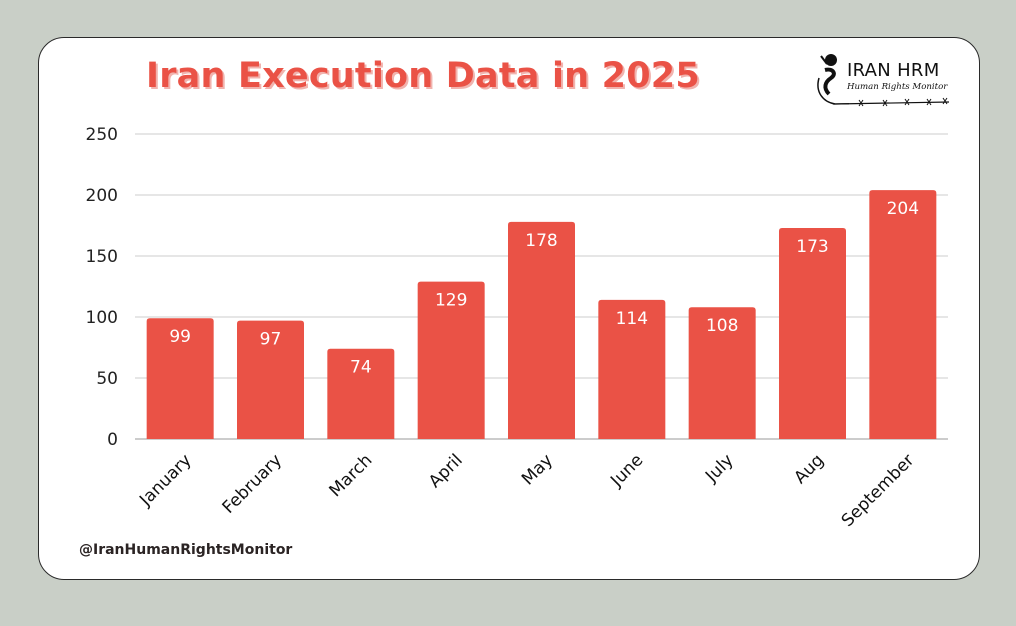 This screenshot has height=626, width=1016. I want to click on x-tick-label: February, so click(252, 483).